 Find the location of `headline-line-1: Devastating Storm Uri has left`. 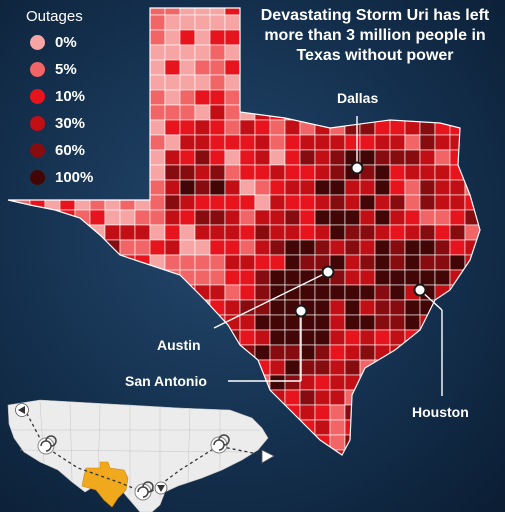

headline-line-1: Devastating Storm Uri has left is located at coordinates (375, 15).